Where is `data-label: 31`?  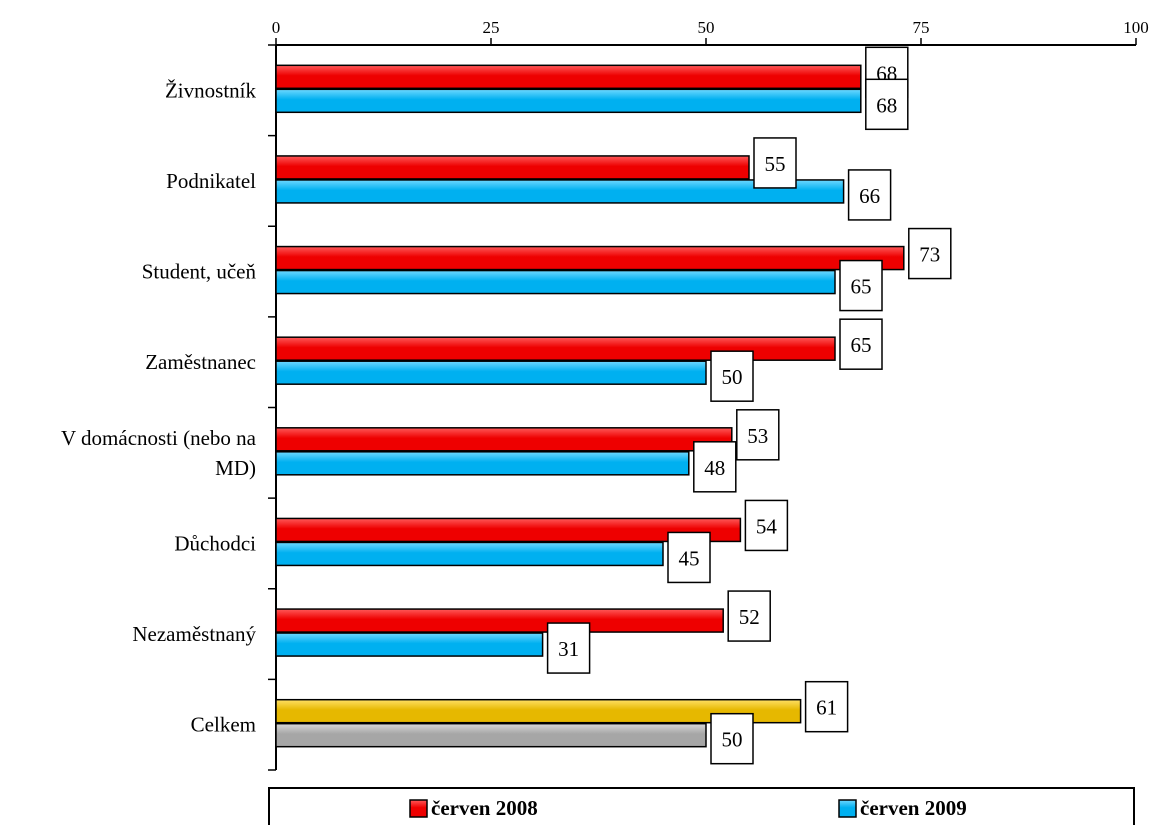 data-label: 31 is located at coordinates (568, 649).